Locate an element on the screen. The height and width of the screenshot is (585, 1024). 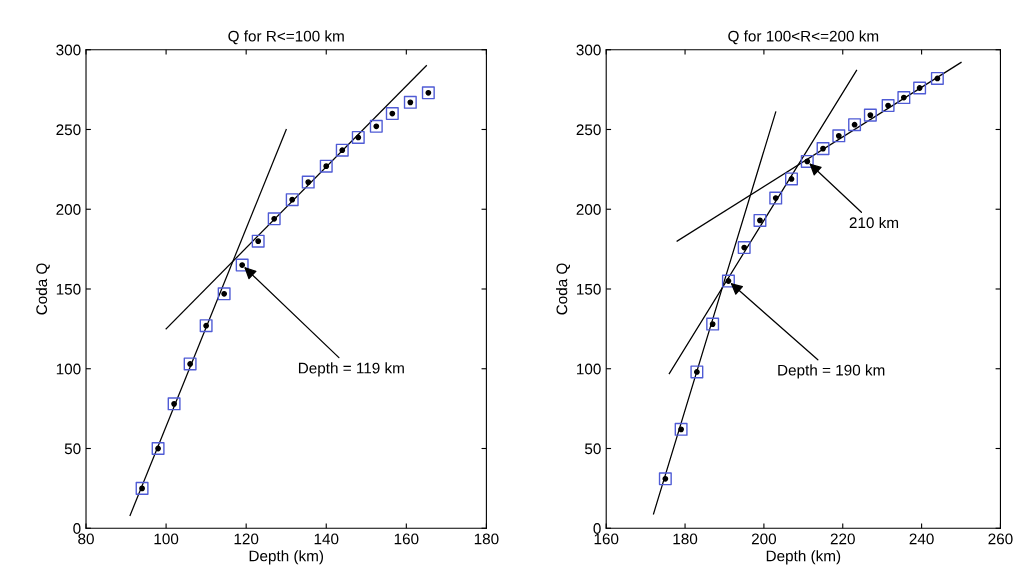
x-tick-label: 120 is located at coordinates (246, 539).